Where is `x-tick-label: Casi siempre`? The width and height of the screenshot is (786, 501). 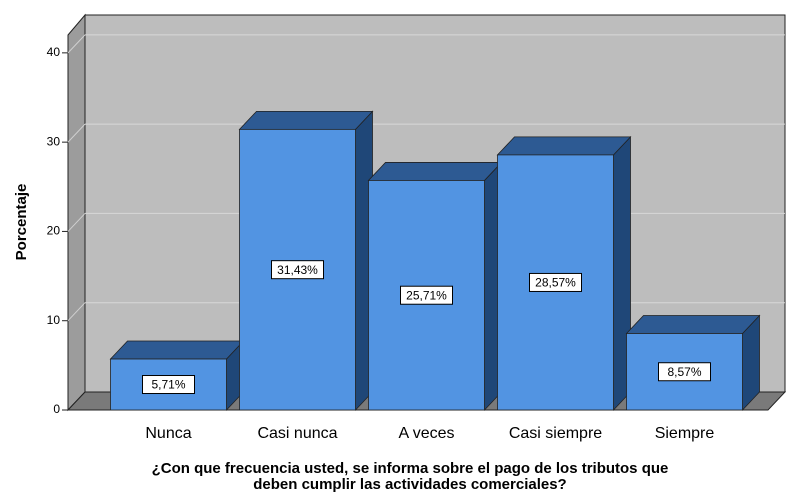
x-tick-label: Casi siempre is located at coordinates (555, 433).